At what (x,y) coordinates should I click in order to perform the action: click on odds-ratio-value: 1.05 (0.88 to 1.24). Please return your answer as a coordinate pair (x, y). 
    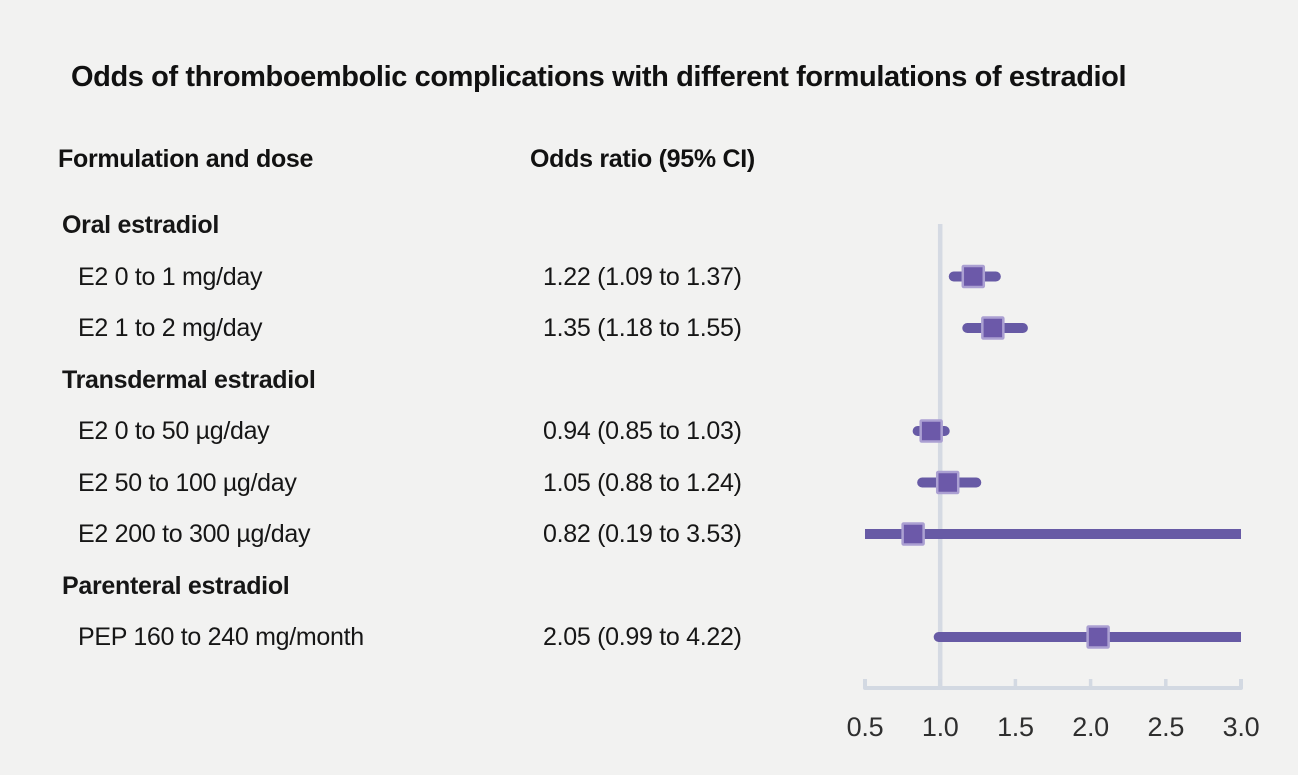
    Looking at the image, I should click on (642, 482).